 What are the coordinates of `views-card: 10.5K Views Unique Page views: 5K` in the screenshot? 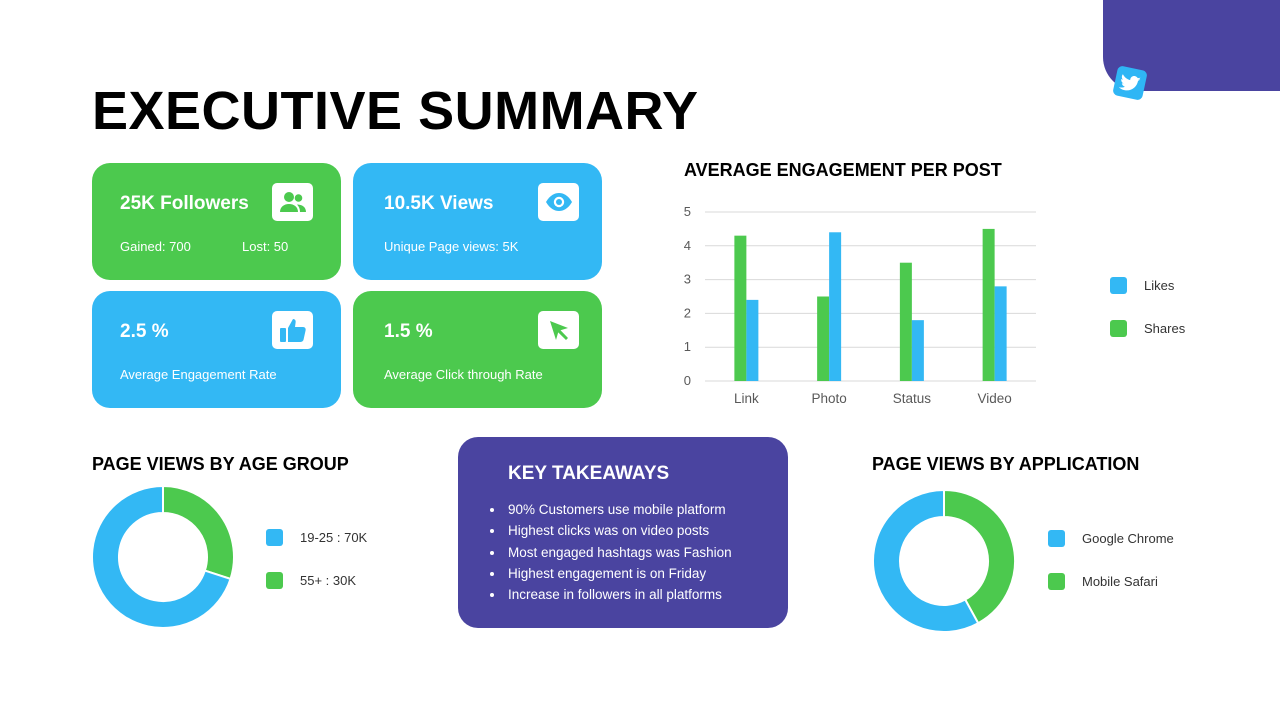 It's located at (477, 221).